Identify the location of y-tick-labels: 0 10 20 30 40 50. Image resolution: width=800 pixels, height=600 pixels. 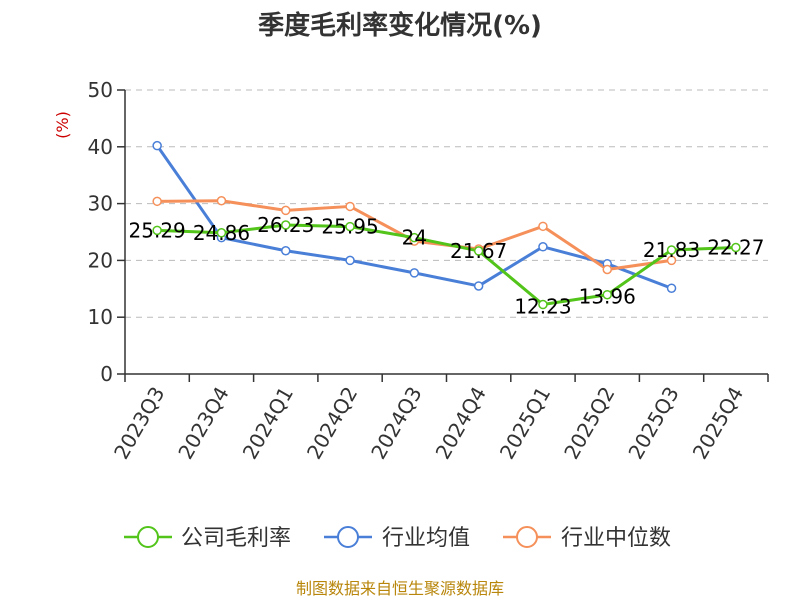
(100, 232).